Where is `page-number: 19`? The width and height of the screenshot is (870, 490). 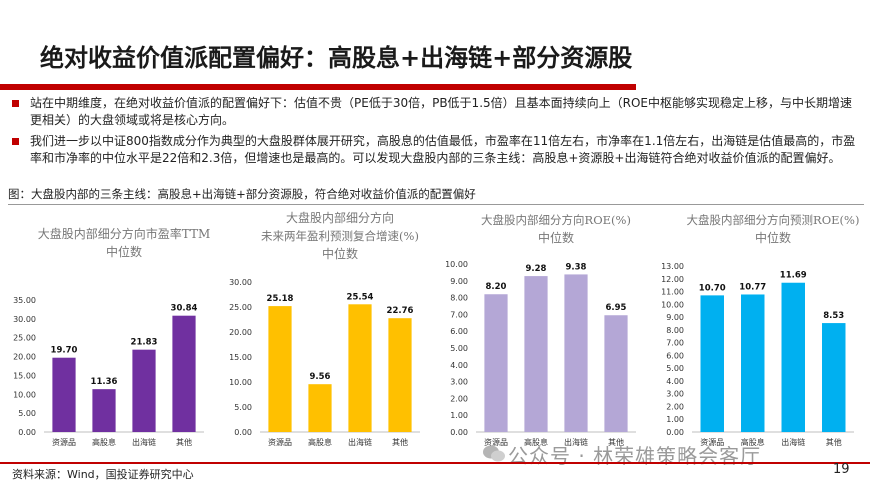 page-number: 19 is located at coordinates (841, 469).